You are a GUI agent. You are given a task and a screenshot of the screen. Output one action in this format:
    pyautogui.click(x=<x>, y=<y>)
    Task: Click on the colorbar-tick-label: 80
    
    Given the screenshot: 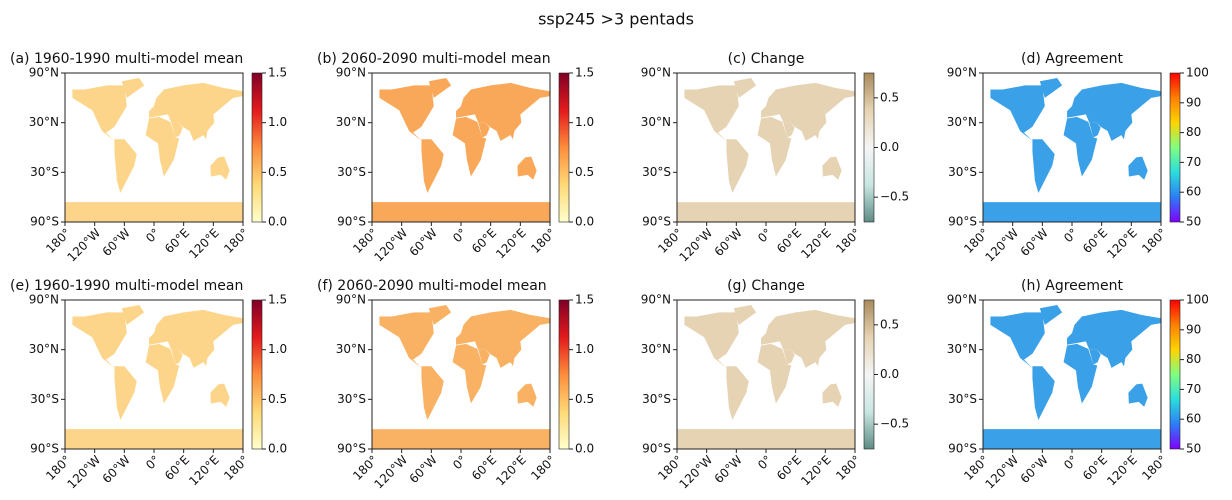 What is the action you would take?
    pyautogui.click(x=1193, y=359)
    